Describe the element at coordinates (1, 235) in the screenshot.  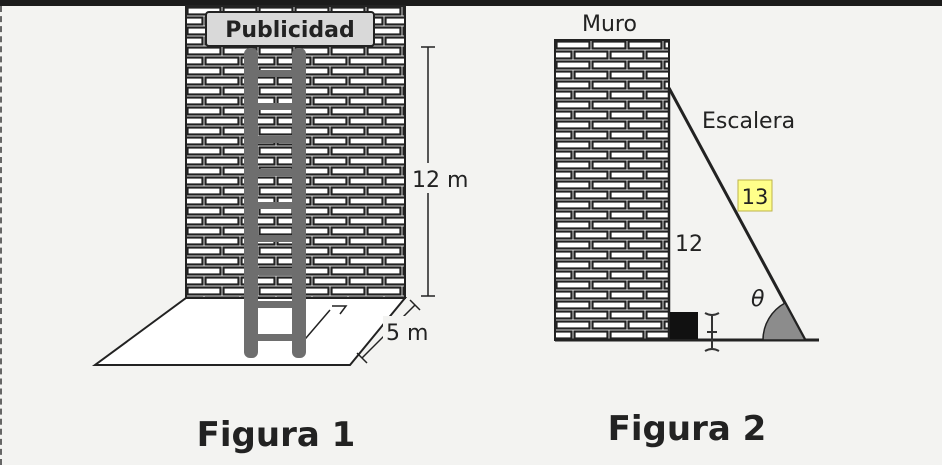
I see `dashed-margin-line` at that location.